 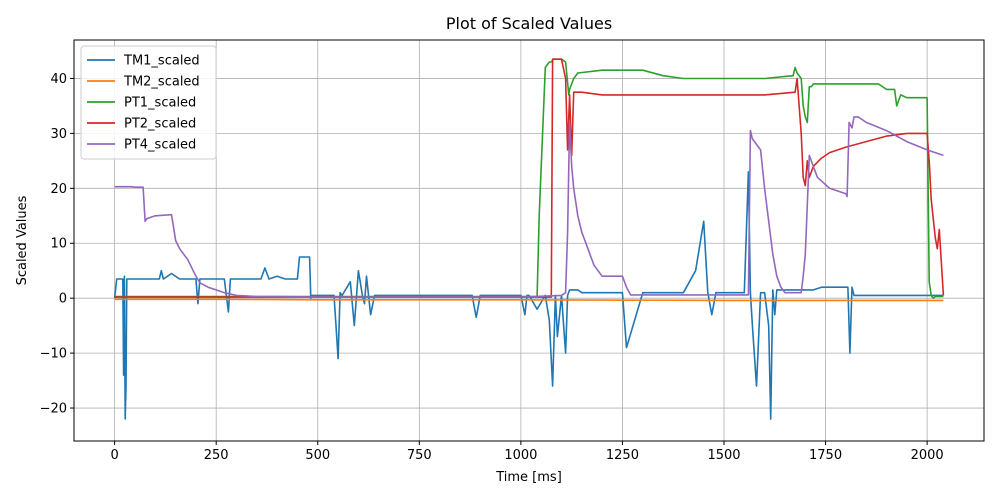 I want to click on y-tick-label: 20, so click(x=58, y=189).